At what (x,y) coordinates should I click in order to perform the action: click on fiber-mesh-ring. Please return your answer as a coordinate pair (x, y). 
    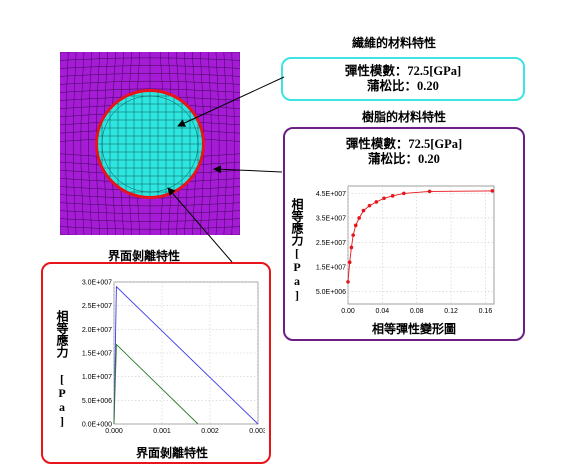
    Looking at the image, I should click on (150, 144).